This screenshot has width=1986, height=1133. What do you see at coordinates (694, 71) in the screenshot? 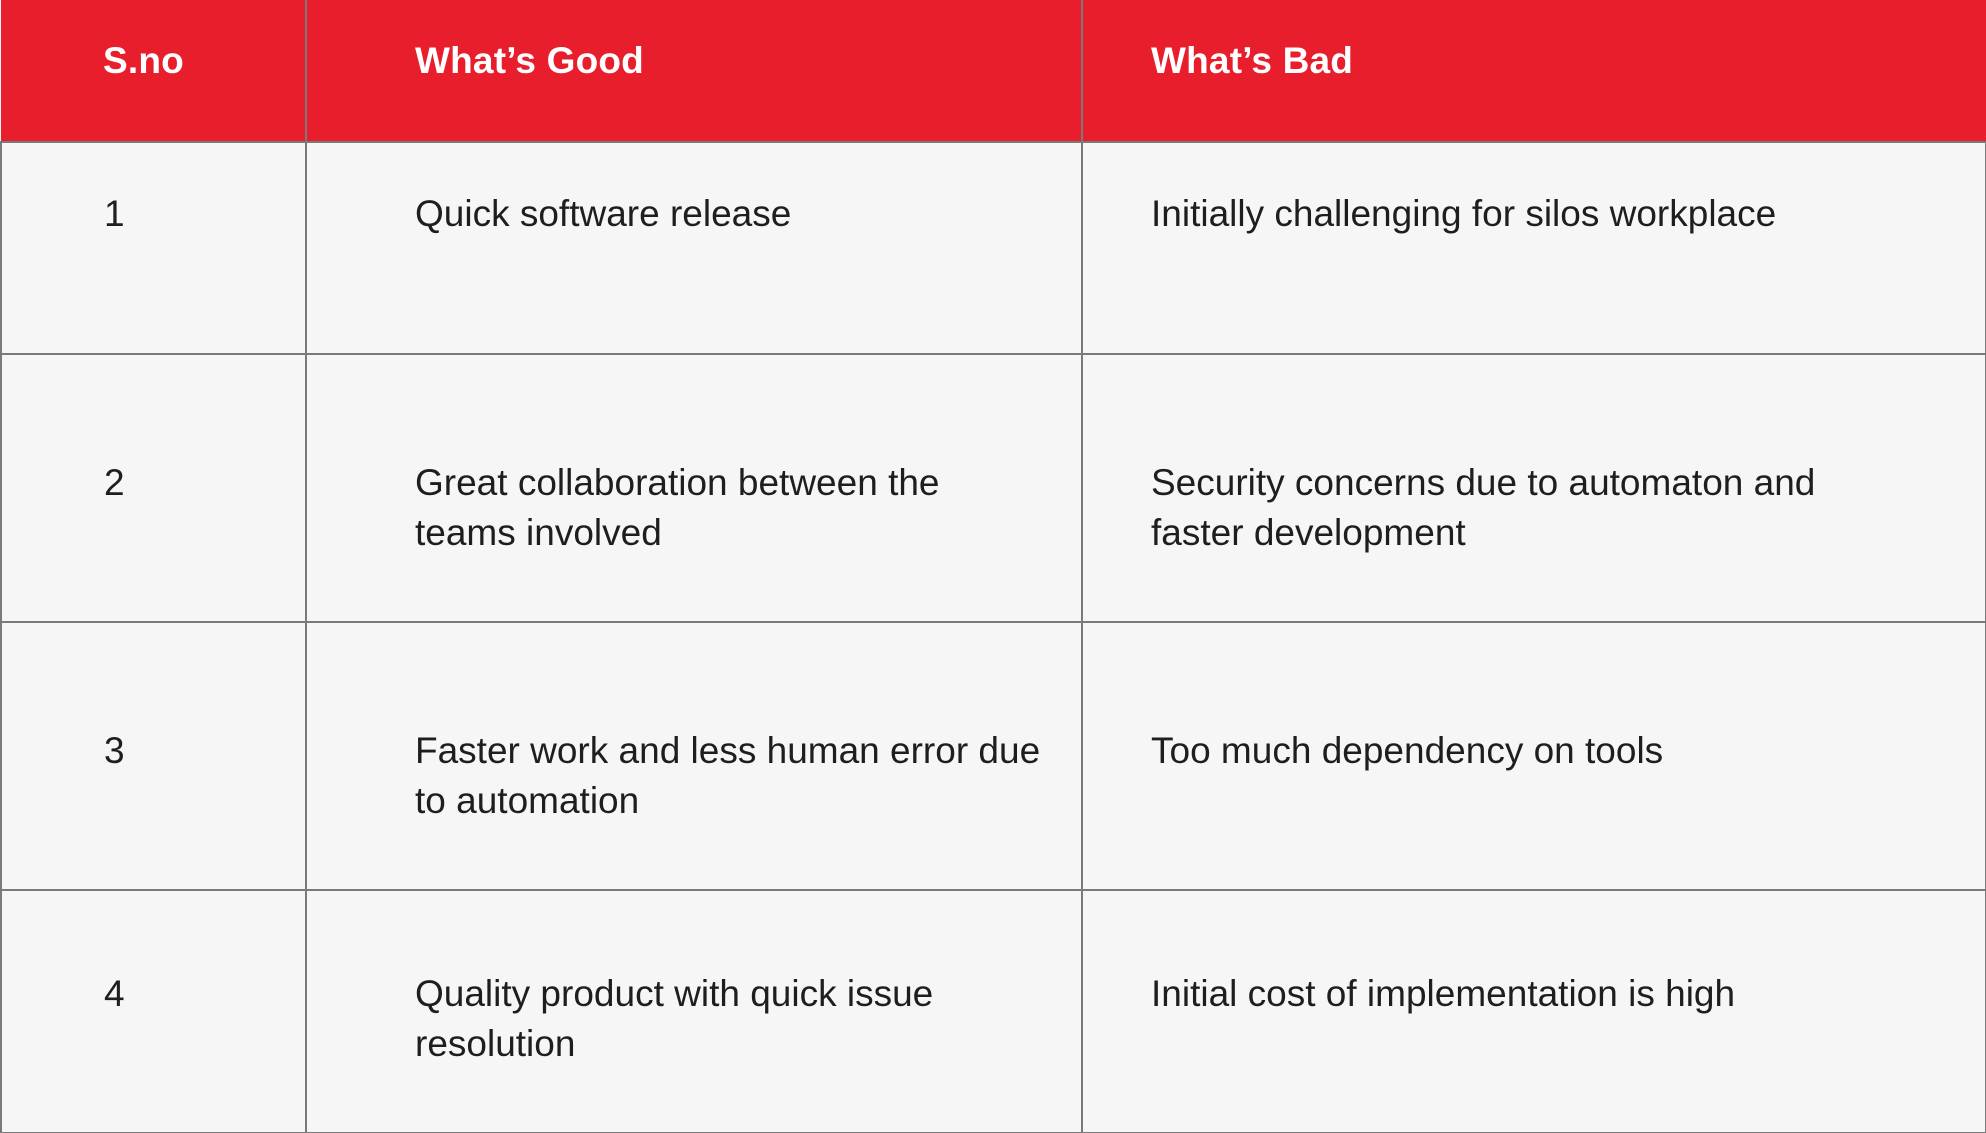
I see `header-cell-whats-good: What’s Good` at bounding box center [694, 71].